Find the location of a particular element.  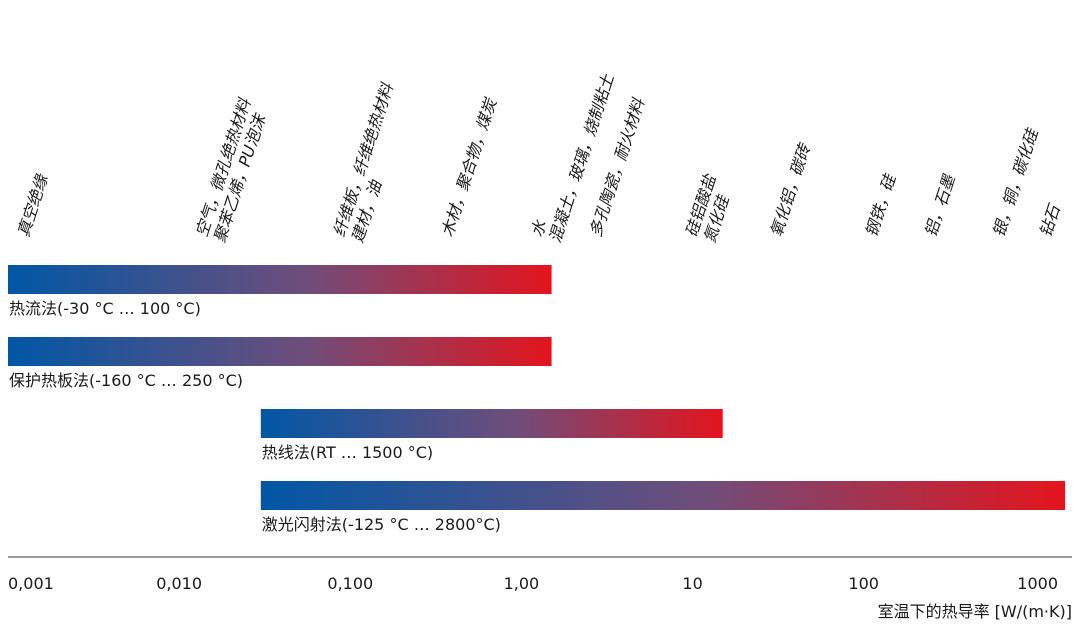

material-label: 铝，石墨 is located at coordinates (940, 206).